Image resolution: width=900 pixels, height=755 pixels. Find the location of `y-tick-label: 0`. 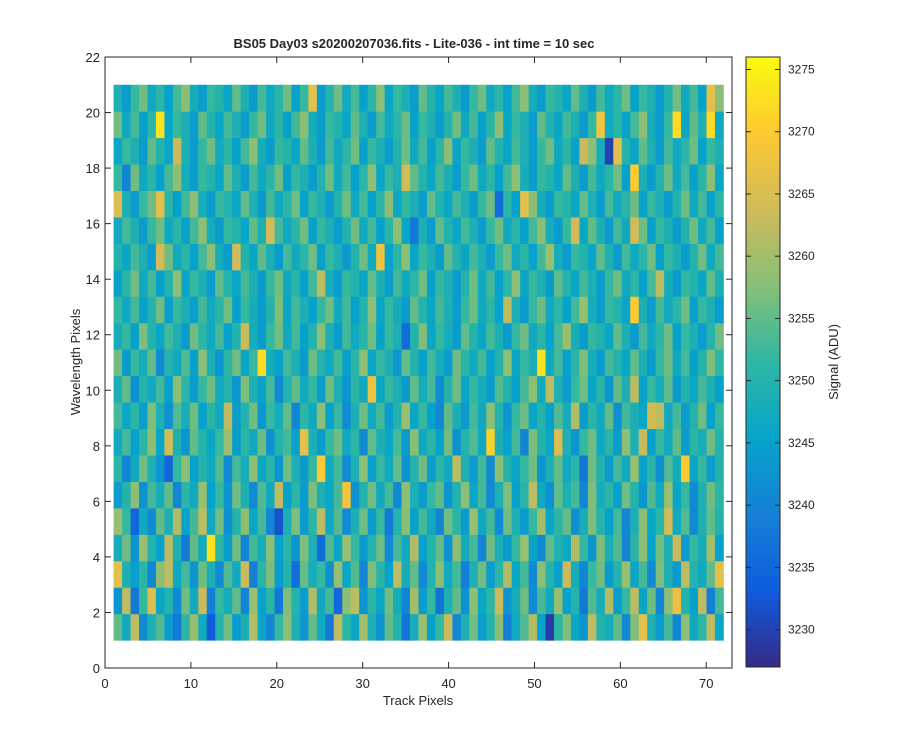

y-tick-label: 0 is located at coordinates (96, 668).